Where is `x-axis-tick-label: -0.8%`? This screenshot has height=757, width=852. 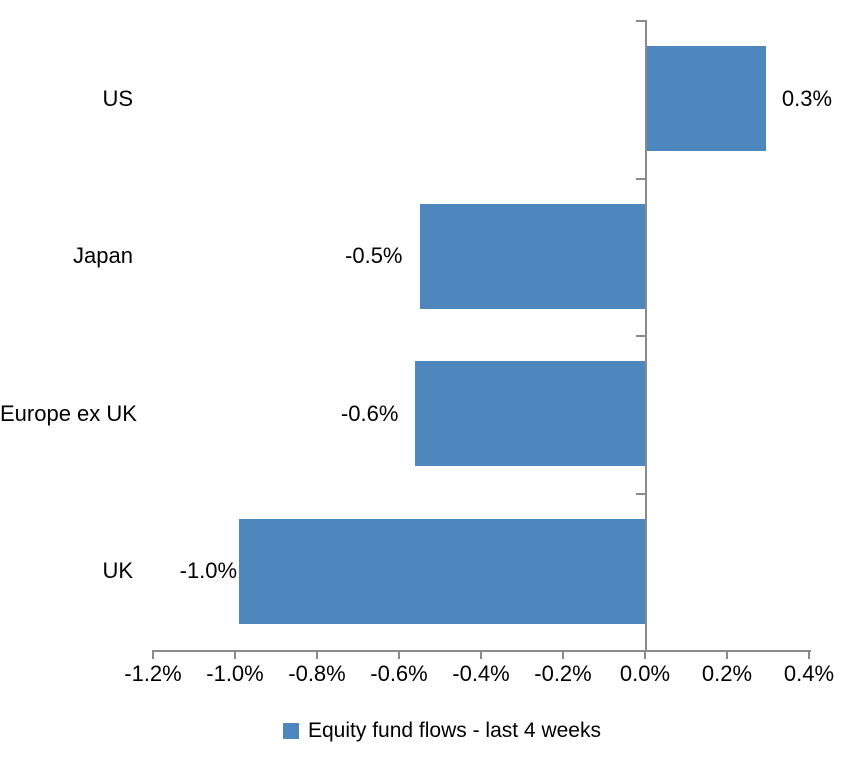 x-axis-tick-label: -0.8% is located at coordinates (317, 673).